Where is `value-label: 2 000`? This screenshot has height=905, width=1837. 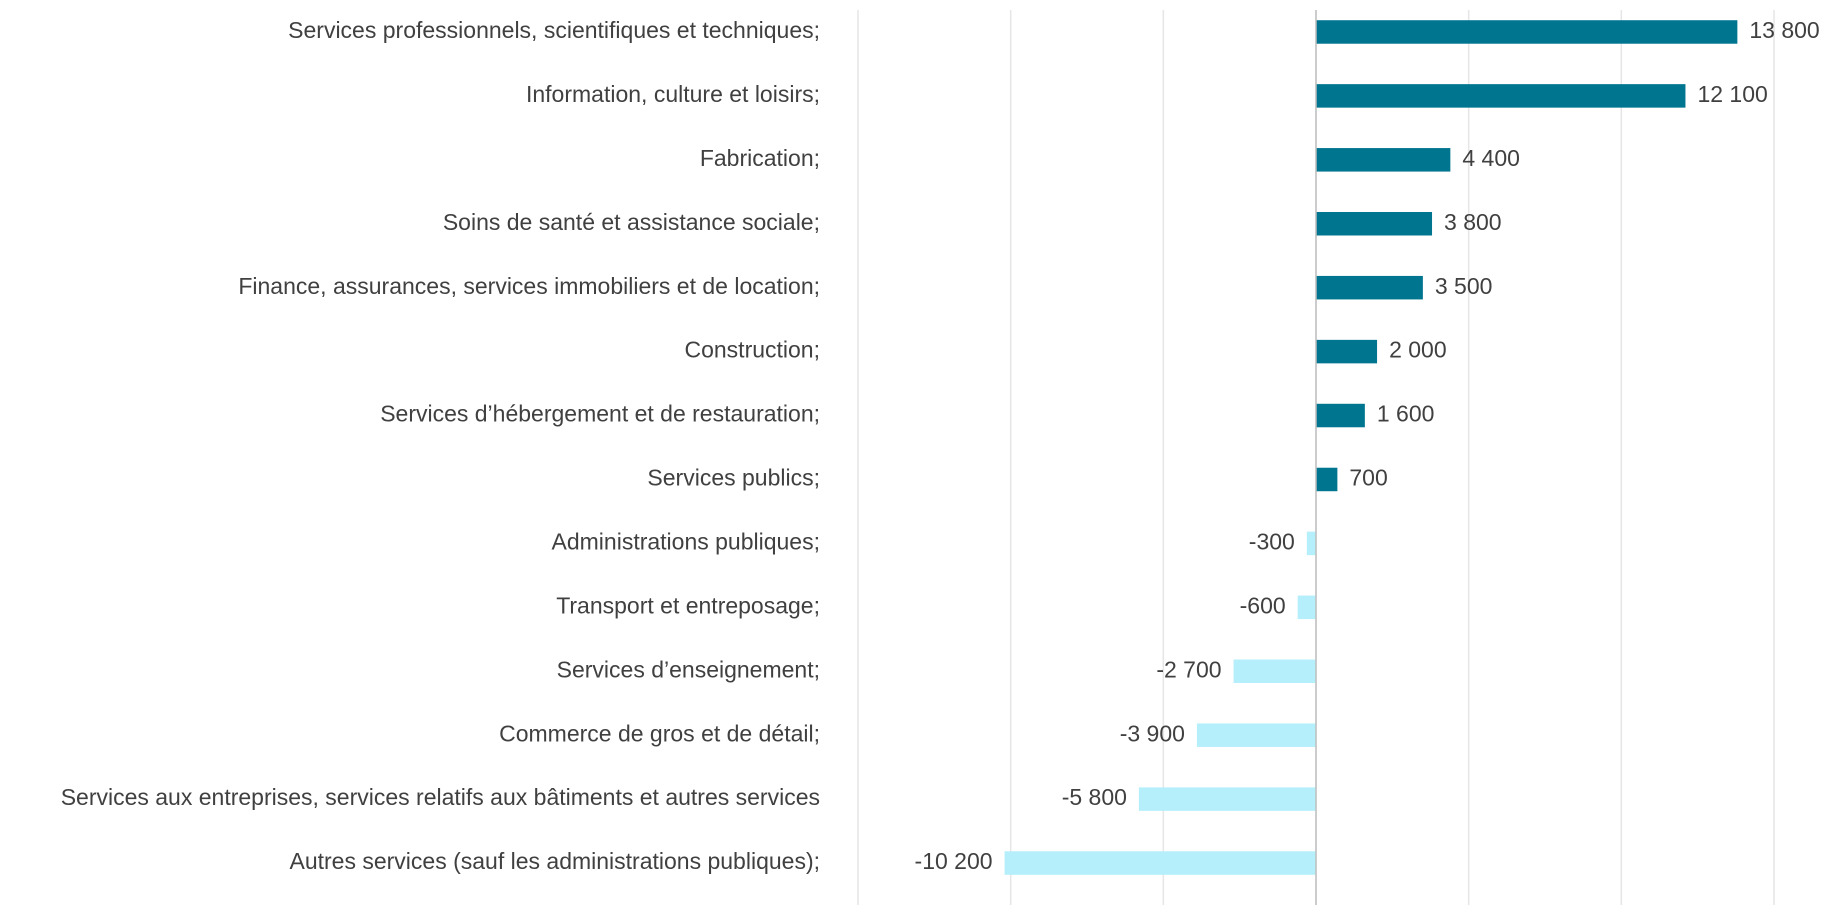 value-label: 2 000 is located at coordinates (1418, 350).